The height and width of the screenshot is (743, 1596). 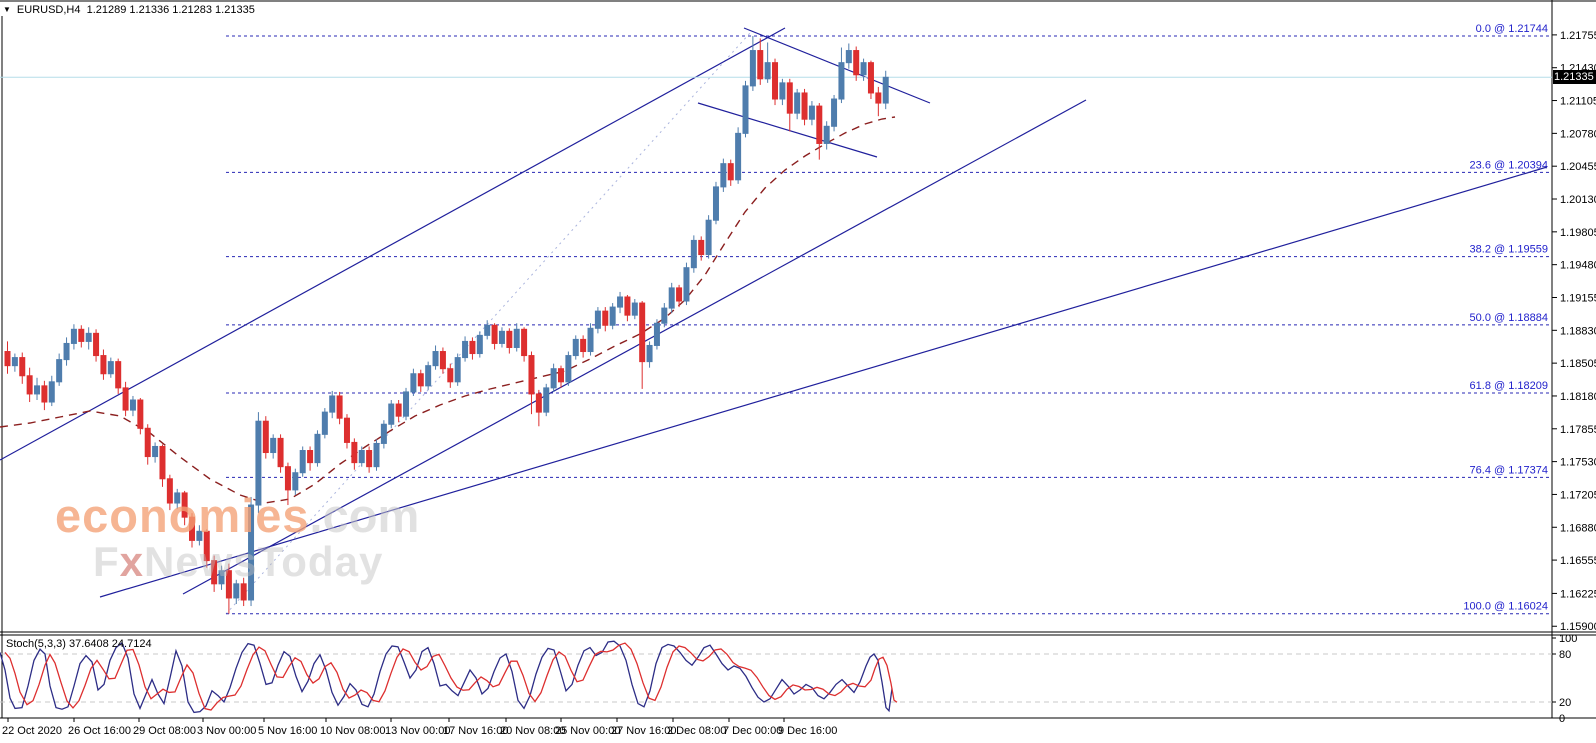 What do you see at coordinates (451, 676) in the screenshot?
I see `stoch-d-line` at bounding box center [451, 676].